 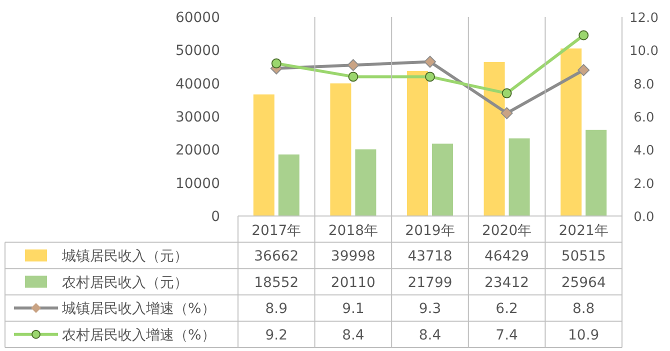 I want to click on data-label: 39998, so click(x=353, y=256).